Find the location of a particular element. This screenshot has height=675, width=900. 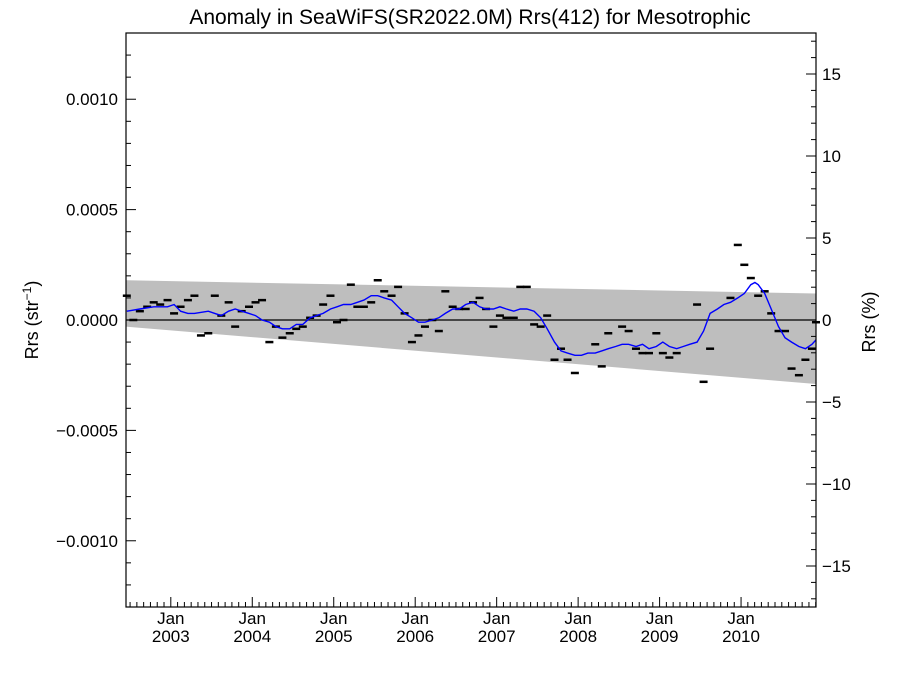

smoothed-series-line is located at coordinates (471, 318).